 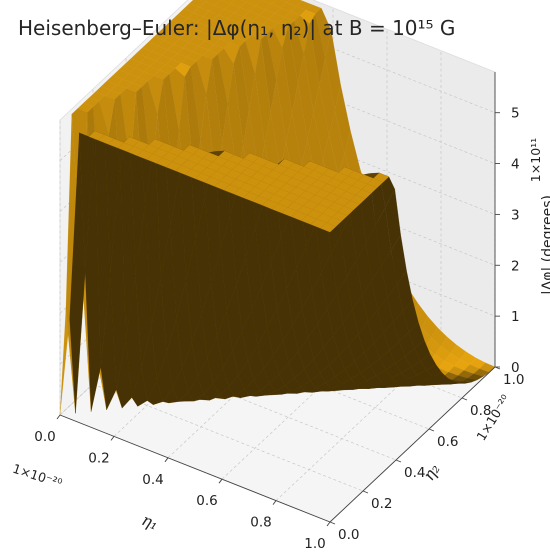 What do you see at coordinates (535, 160) in the screenshot?
I see `z-offset-text: 1×10¹¹` at bounding box center [535, 160].